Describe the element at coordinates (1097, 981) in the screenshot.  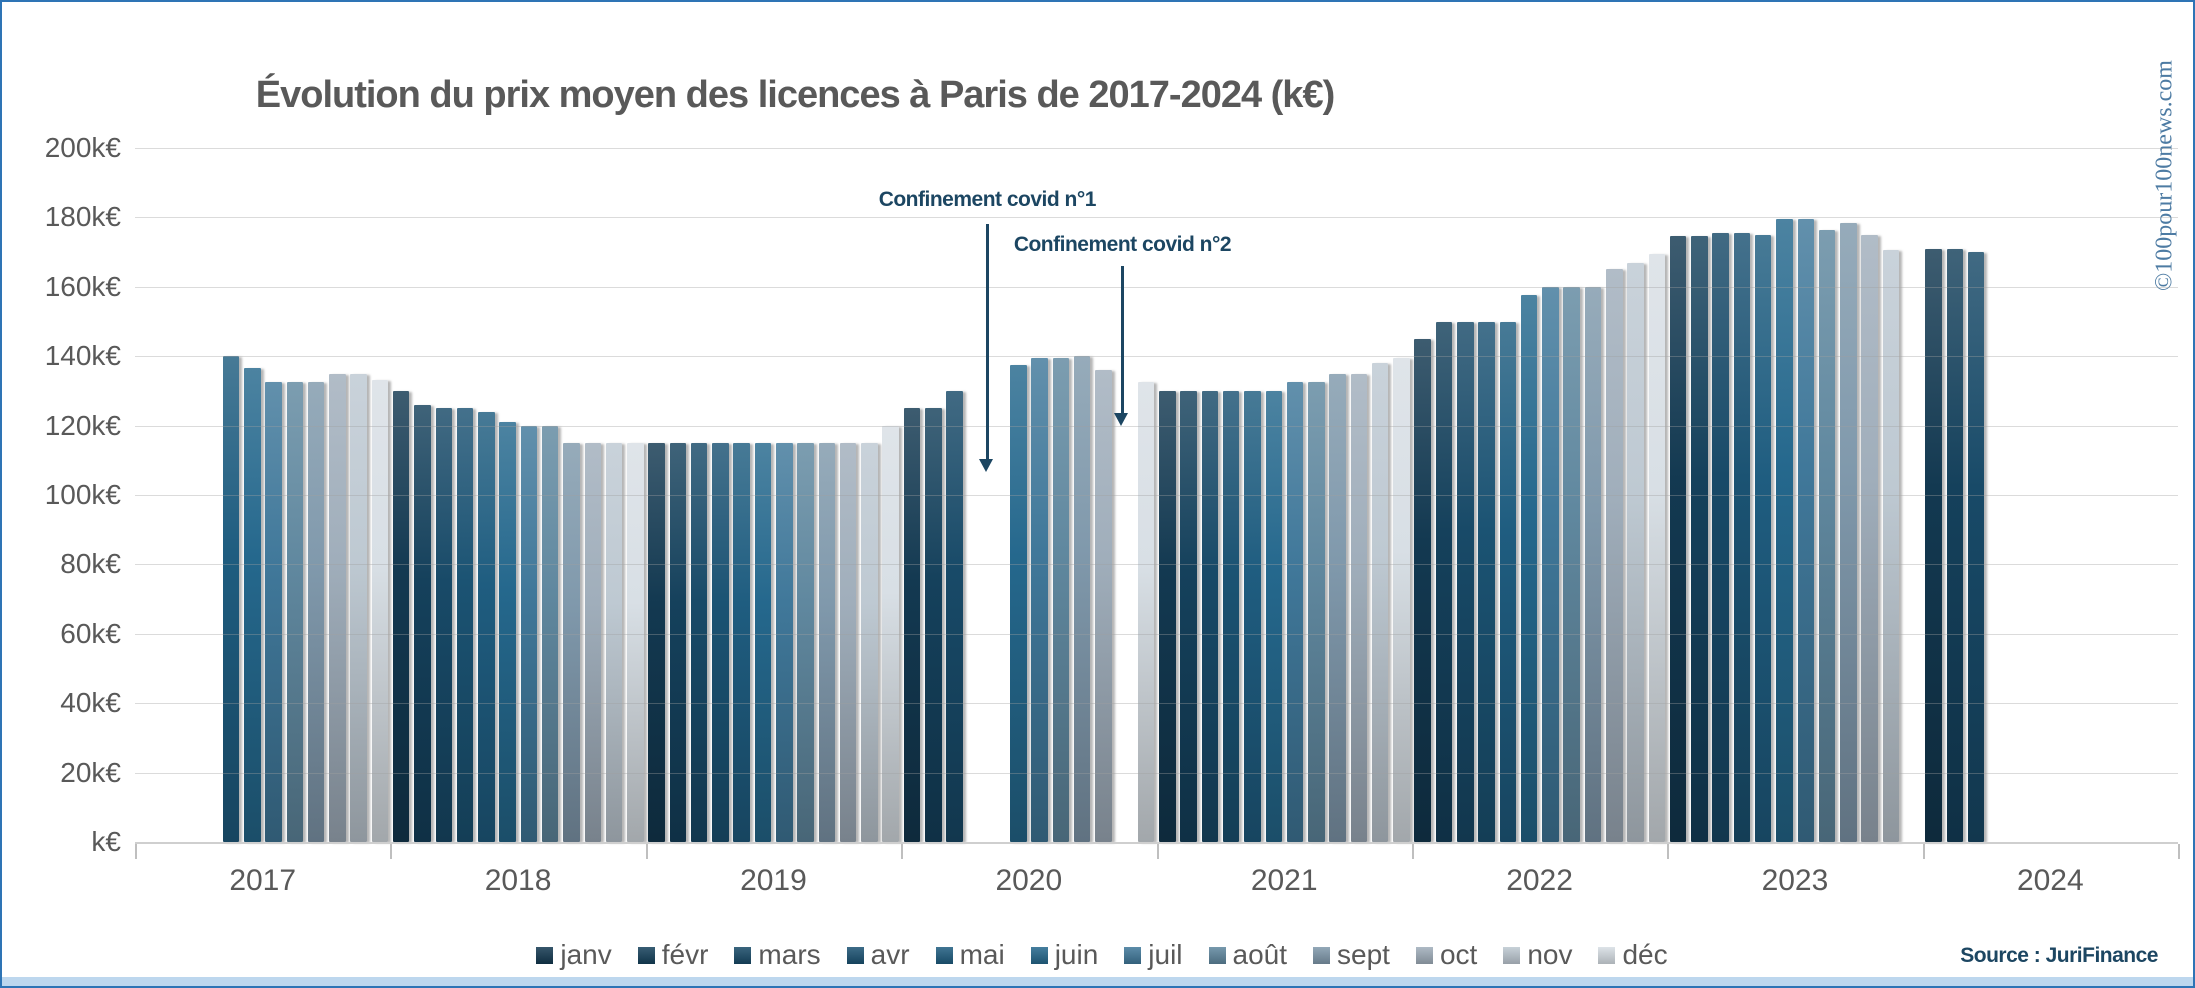
I see `bottom-accent-strip` at that location.